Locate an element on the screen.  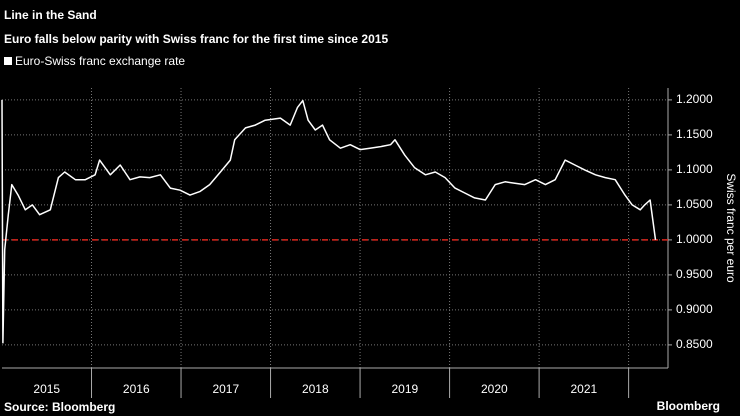
y-tick-label: 1.2000 is located at coordinates (694, 99).